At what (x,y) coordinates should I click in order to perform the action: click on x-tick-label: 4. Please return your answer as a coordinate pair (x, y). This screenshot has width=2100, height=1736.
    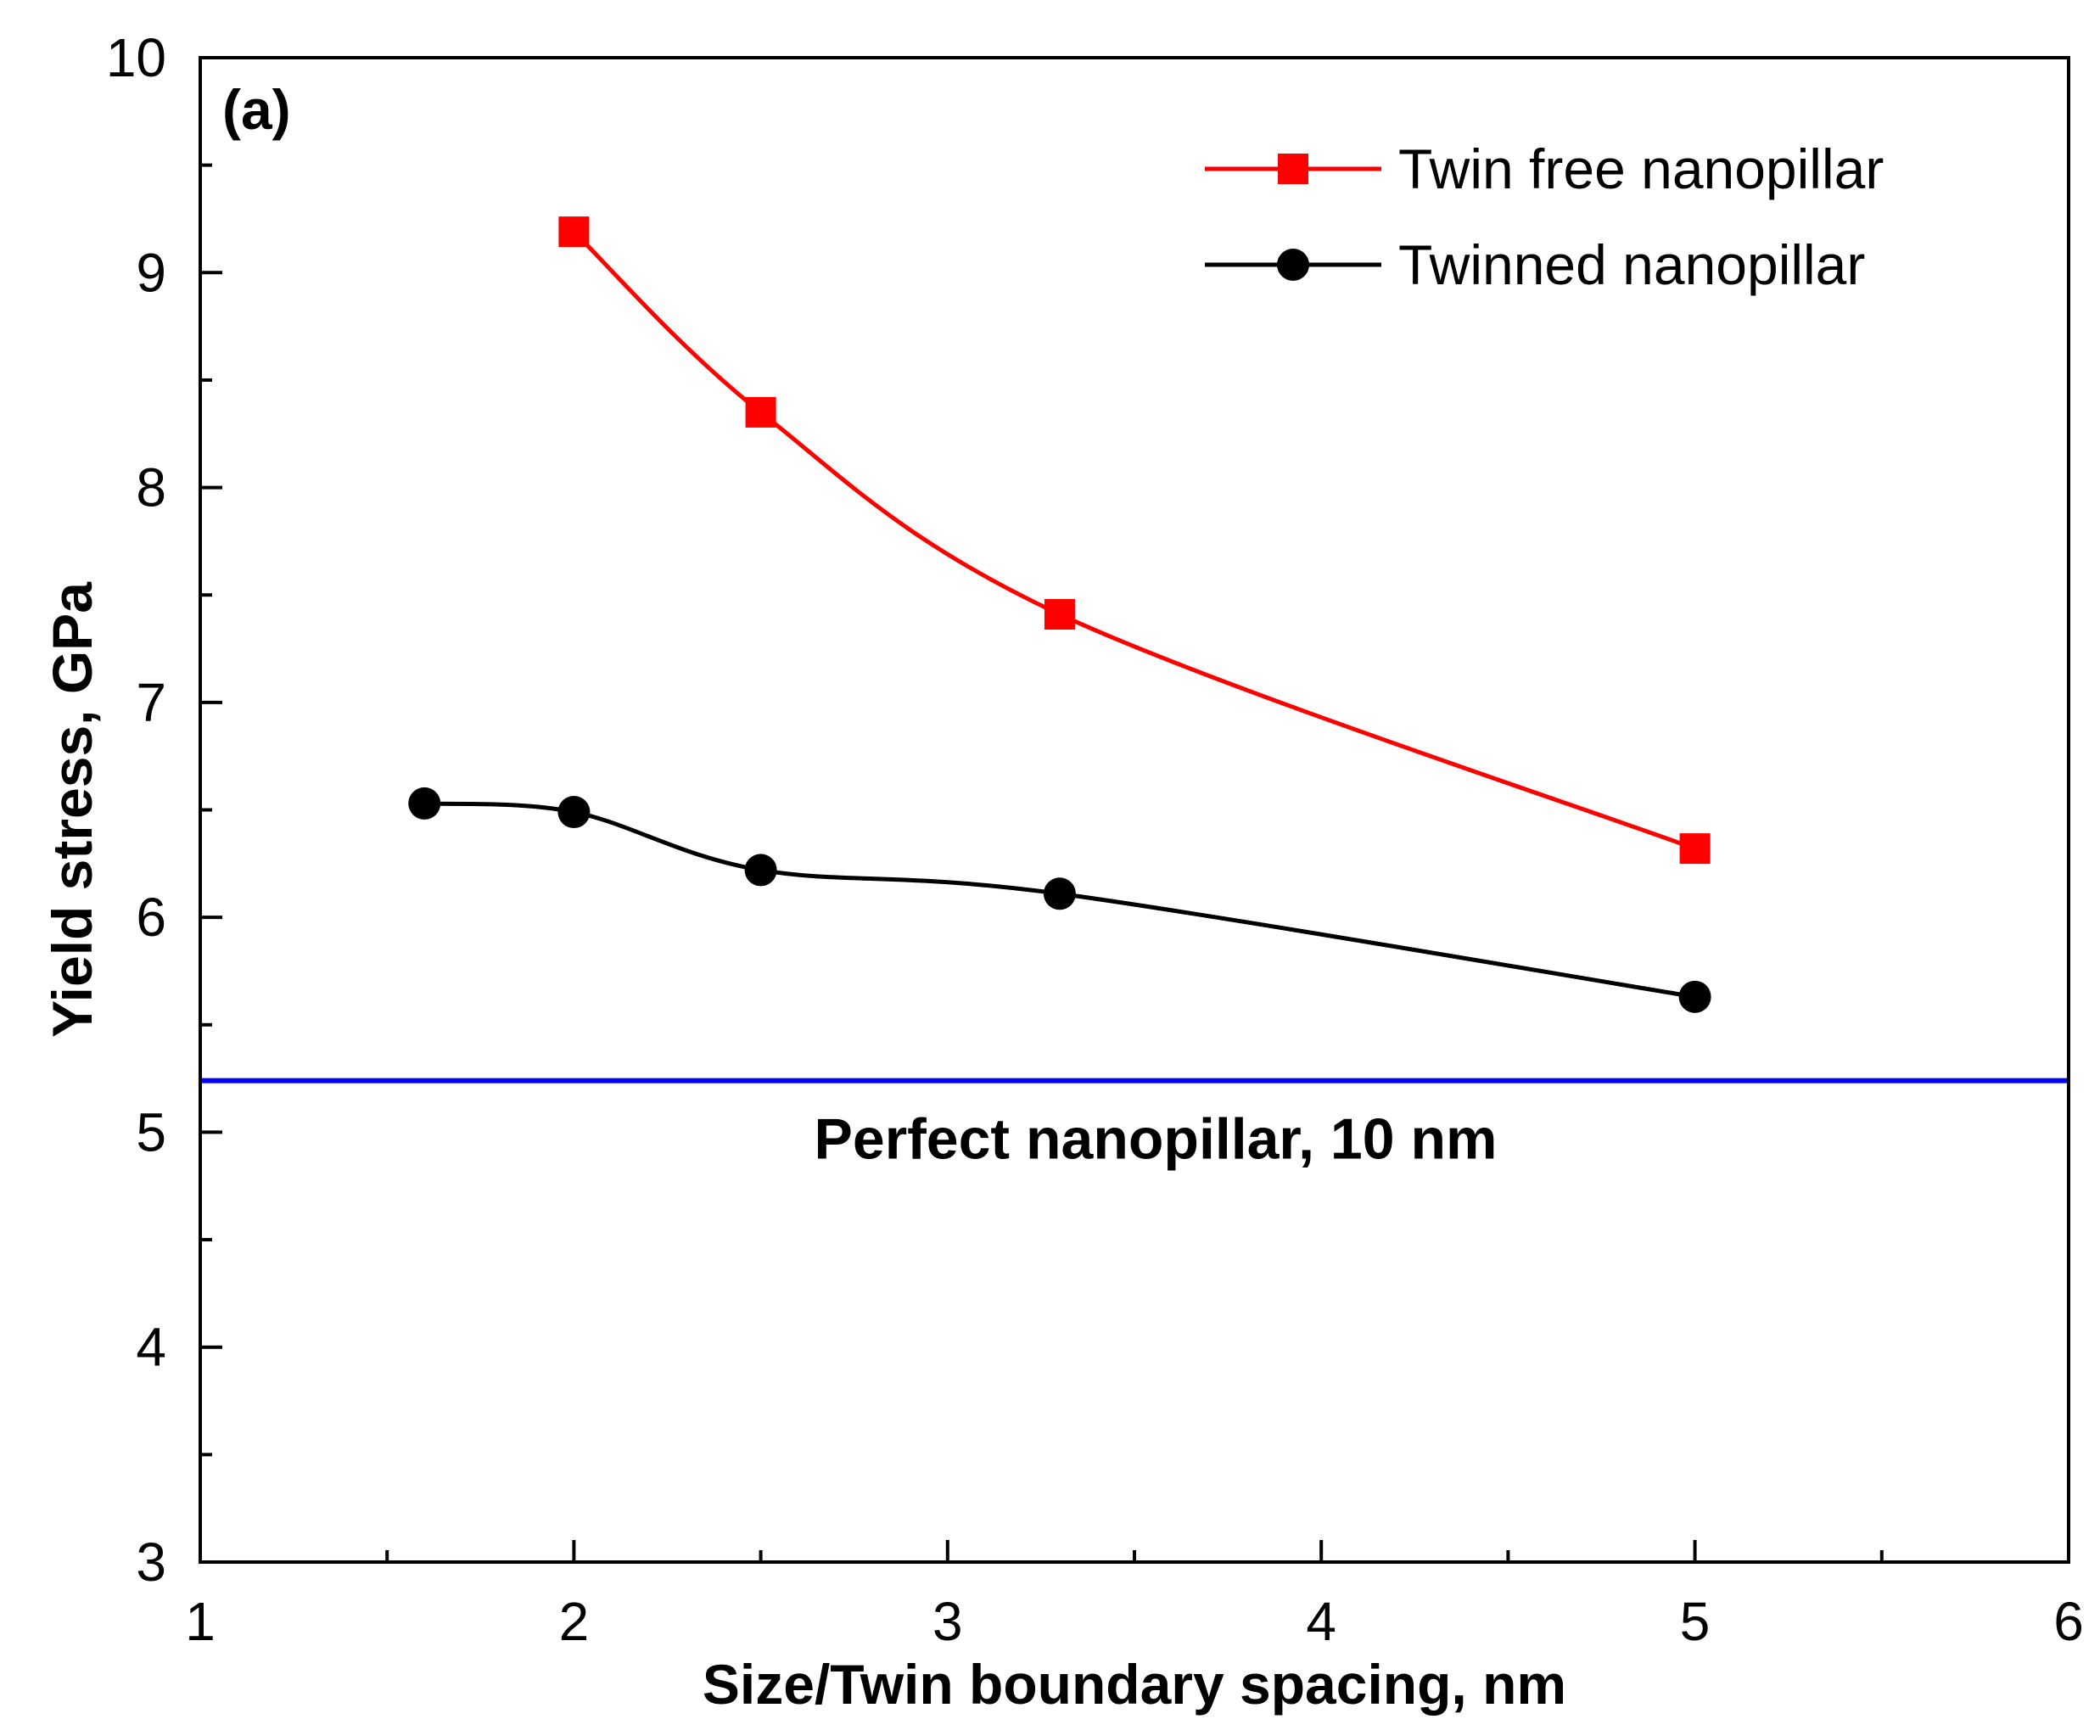
    Looking at the image, I should click on (1321, 1622).